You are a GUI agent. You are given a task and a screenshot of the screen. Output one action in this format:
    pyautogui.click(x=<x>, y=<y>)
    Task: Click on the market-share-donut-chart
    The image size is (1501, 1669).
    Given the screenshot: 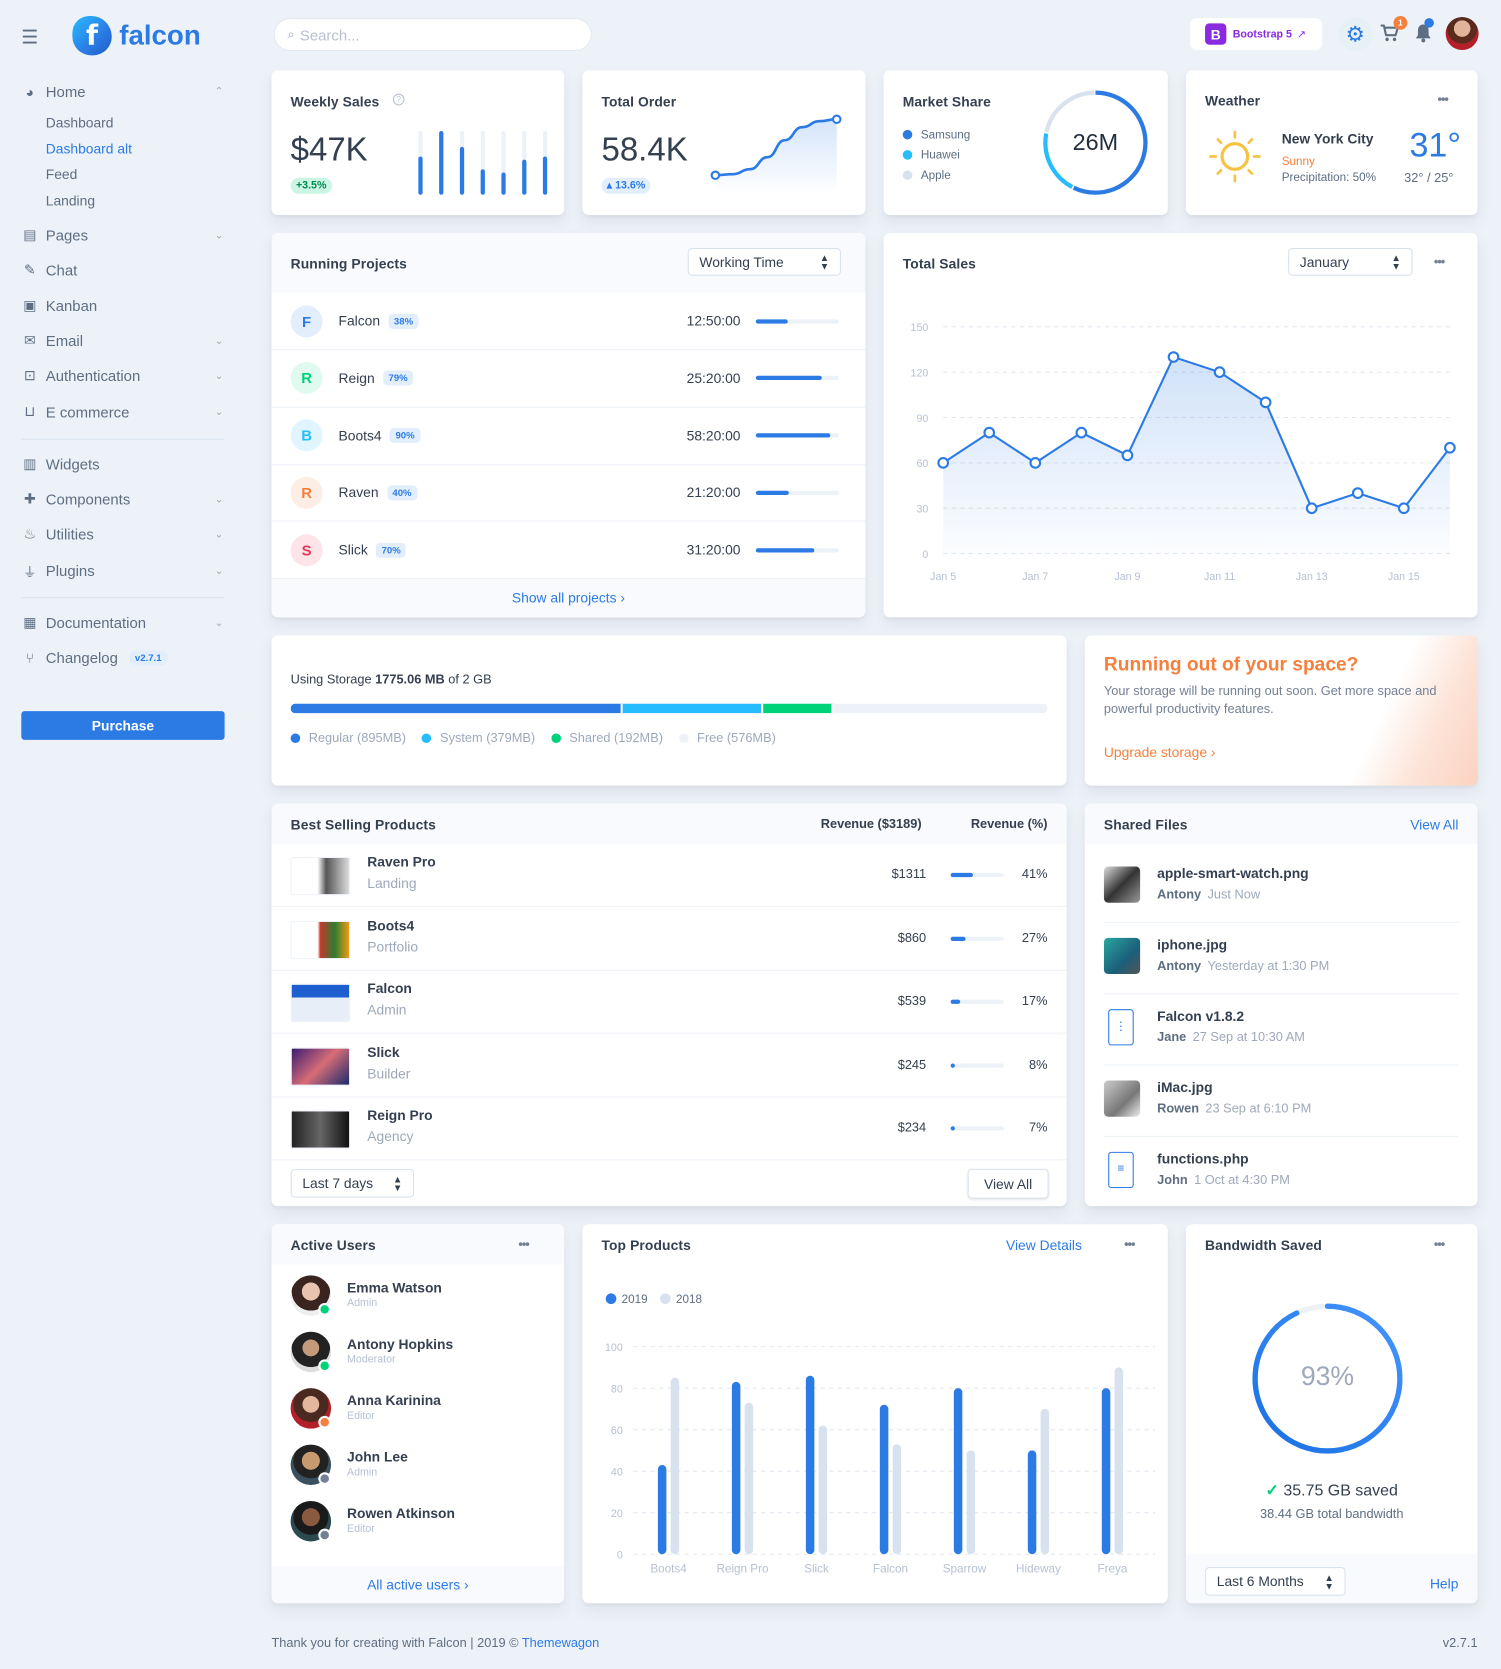 What is the action you would take?
    pyautogui.click(x=1095, y=142)
    